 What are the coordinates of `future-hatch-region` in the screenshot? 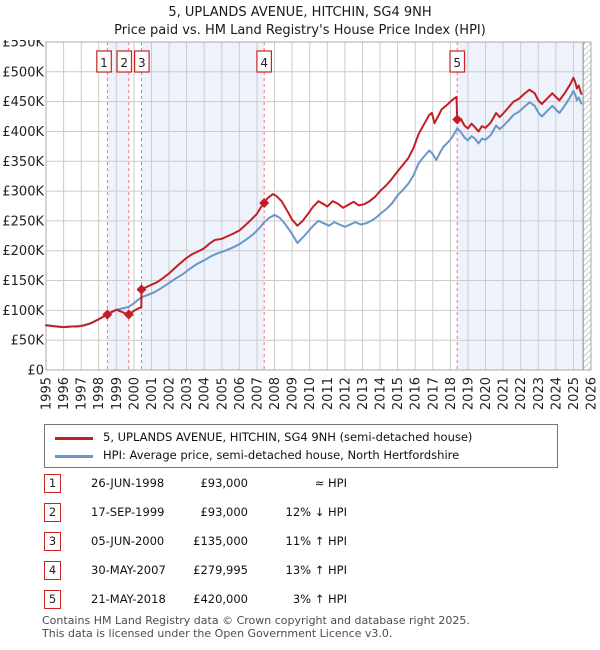 It's located at (587, 206).